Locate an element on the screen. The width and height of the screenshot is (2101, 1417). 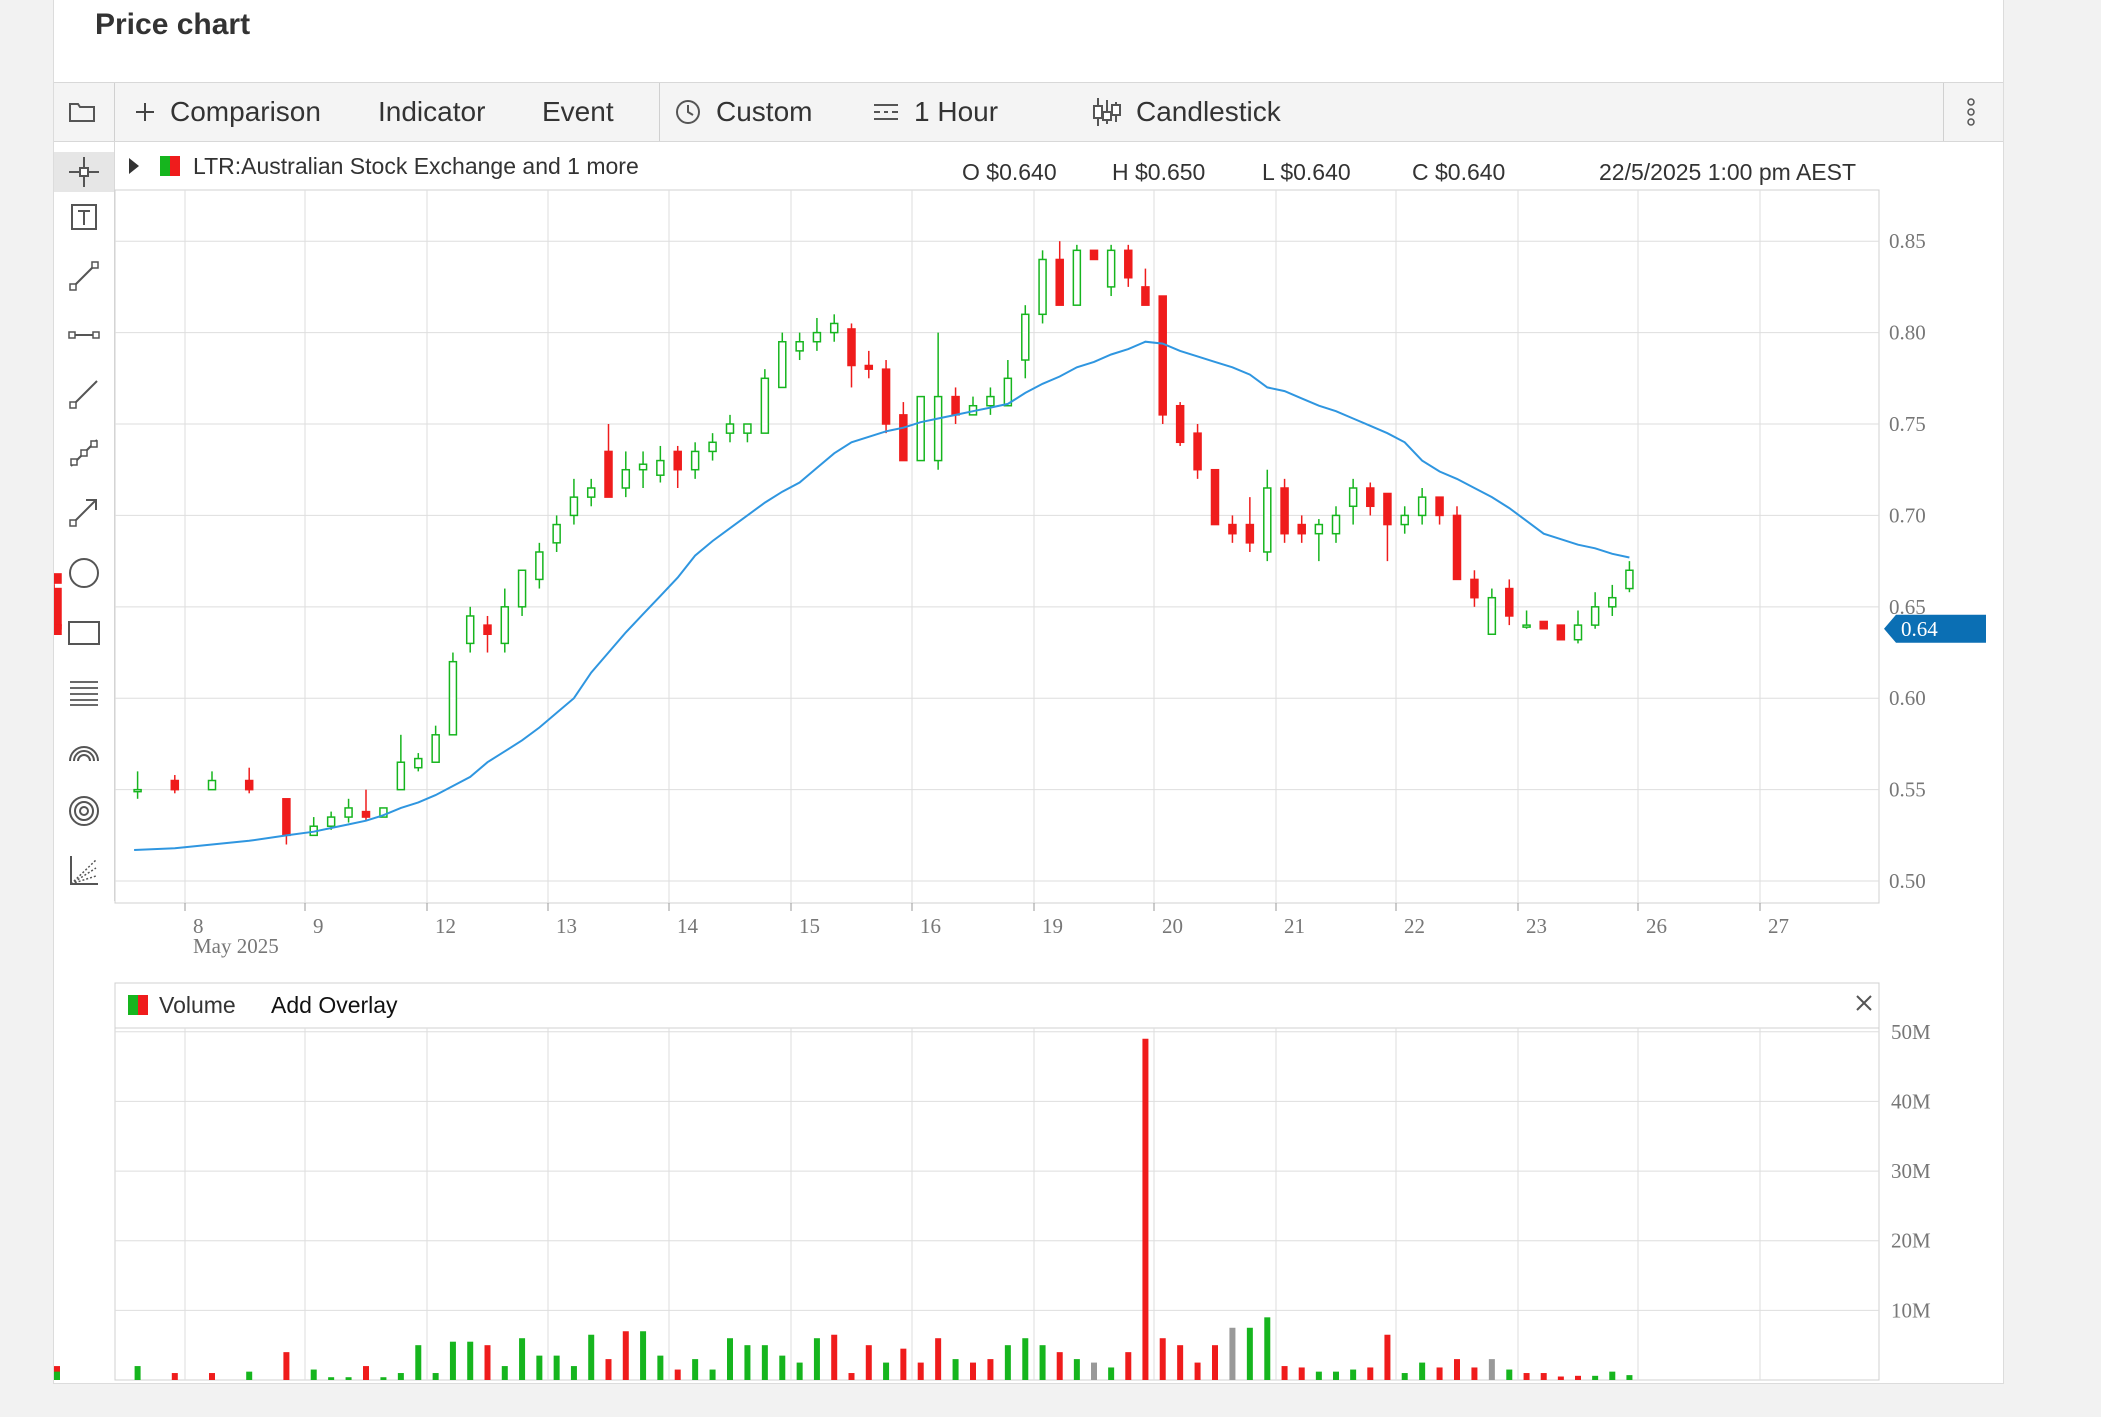
fibonacci-circle-tool is located at coordinates (84, 811).